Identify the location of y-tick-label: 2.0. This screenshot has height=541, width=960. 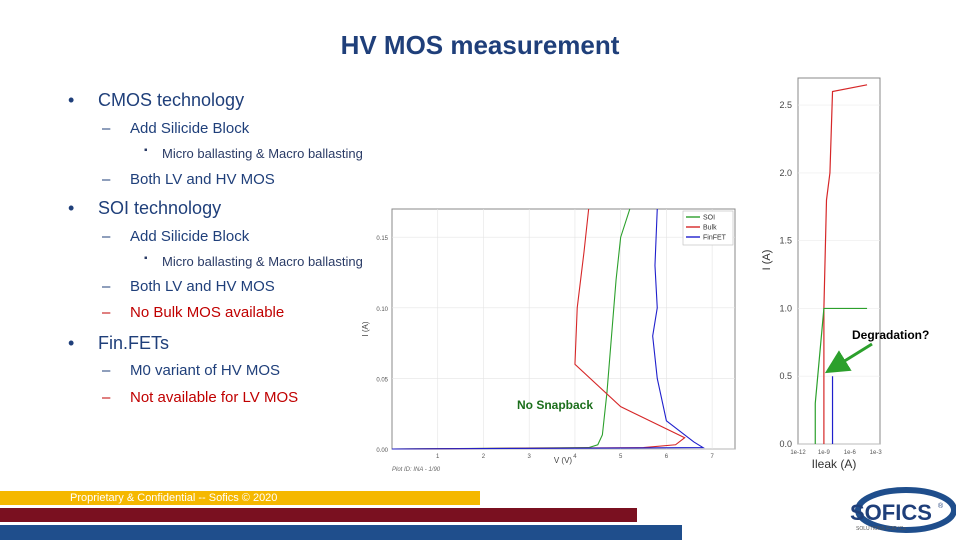
(785, 173).